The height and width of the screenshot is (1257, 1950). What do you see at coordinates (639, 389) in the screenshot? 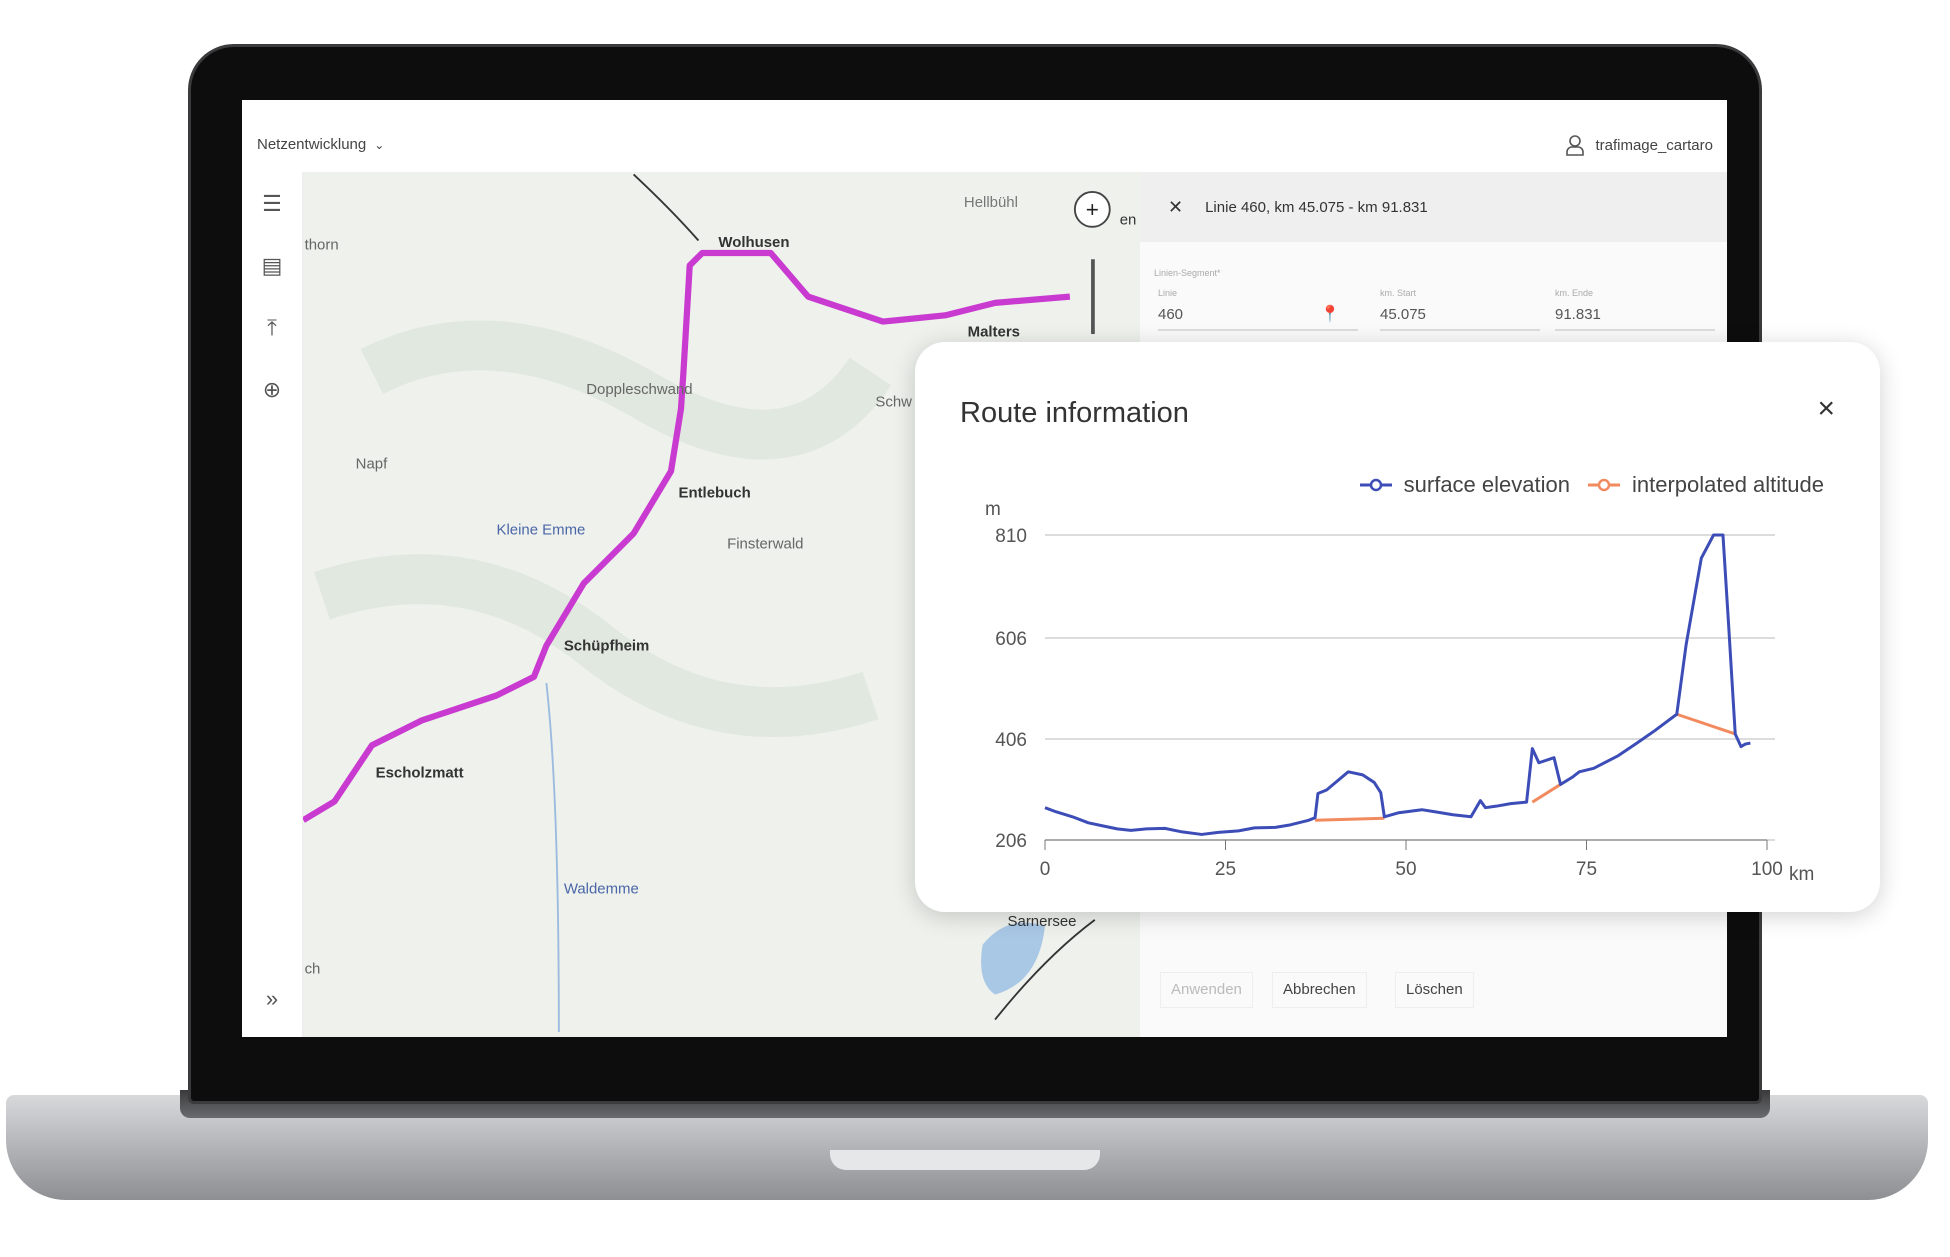
I see `map-label: Doppleschwand` at bounding box center [639, 389].